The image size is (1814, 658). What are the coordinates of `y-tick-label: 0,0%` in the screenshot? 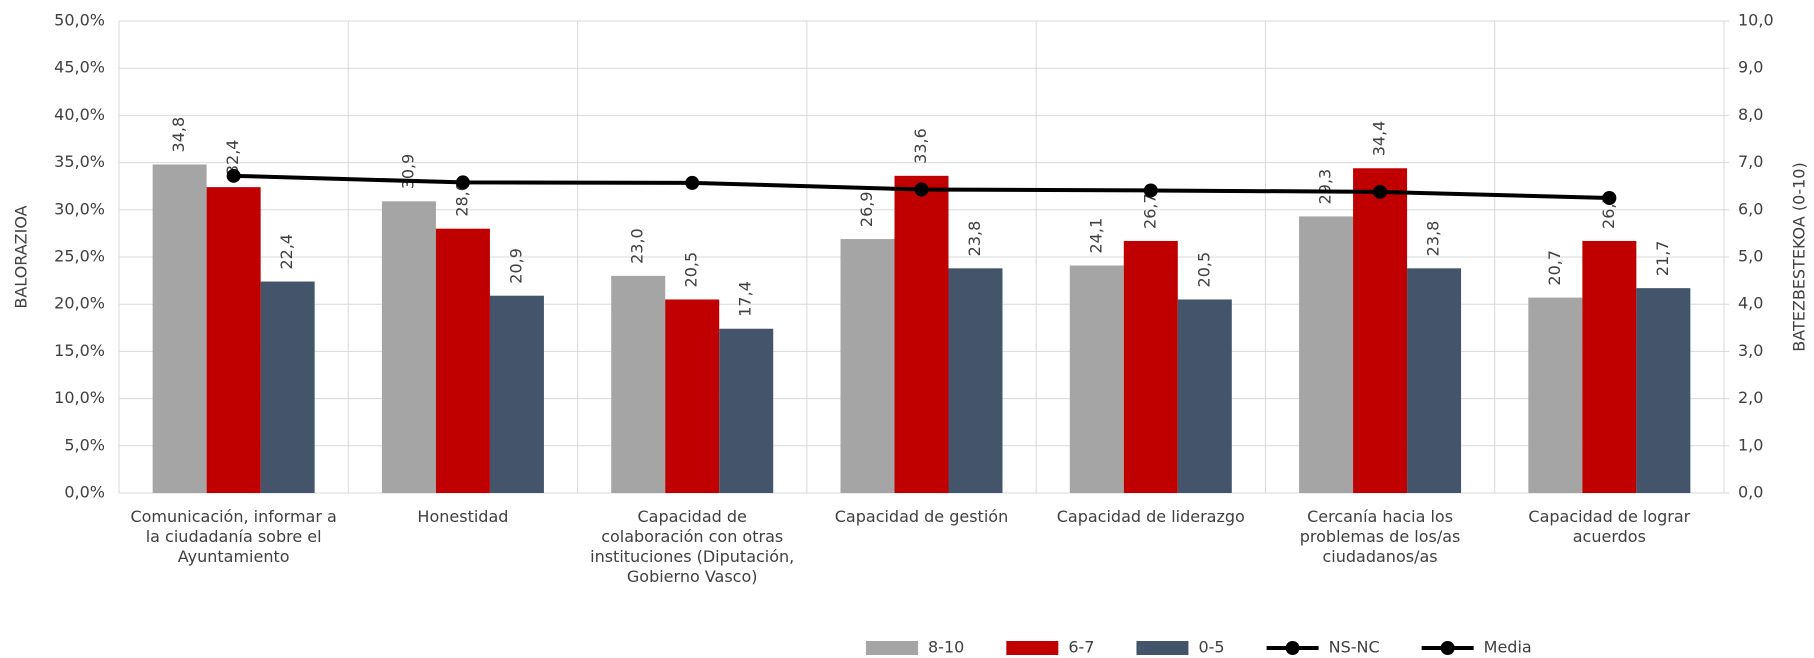 It's located at (84, 492).